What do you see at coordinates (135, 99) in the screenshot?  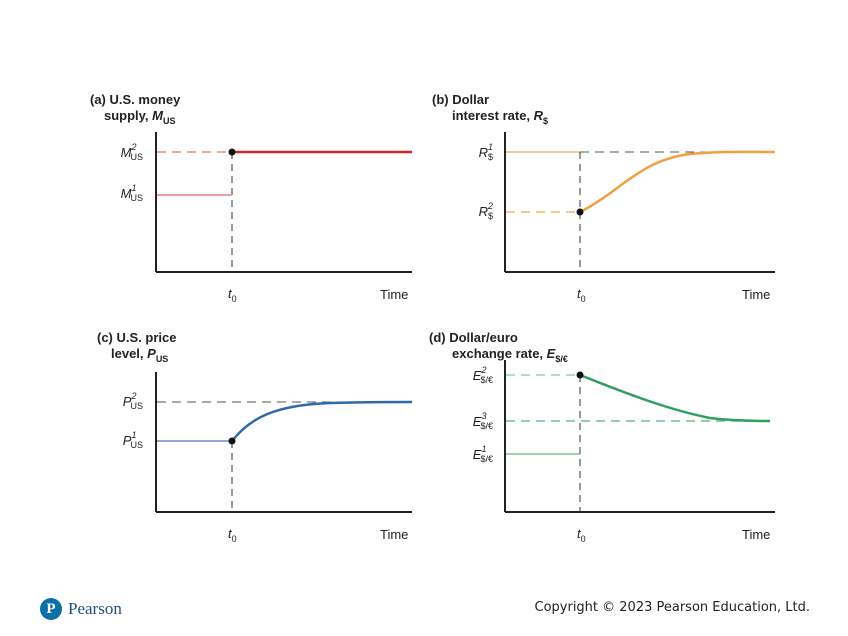 I see `panel-a-title-line1: (a) U.S. money` at bounding box center [135, 99].